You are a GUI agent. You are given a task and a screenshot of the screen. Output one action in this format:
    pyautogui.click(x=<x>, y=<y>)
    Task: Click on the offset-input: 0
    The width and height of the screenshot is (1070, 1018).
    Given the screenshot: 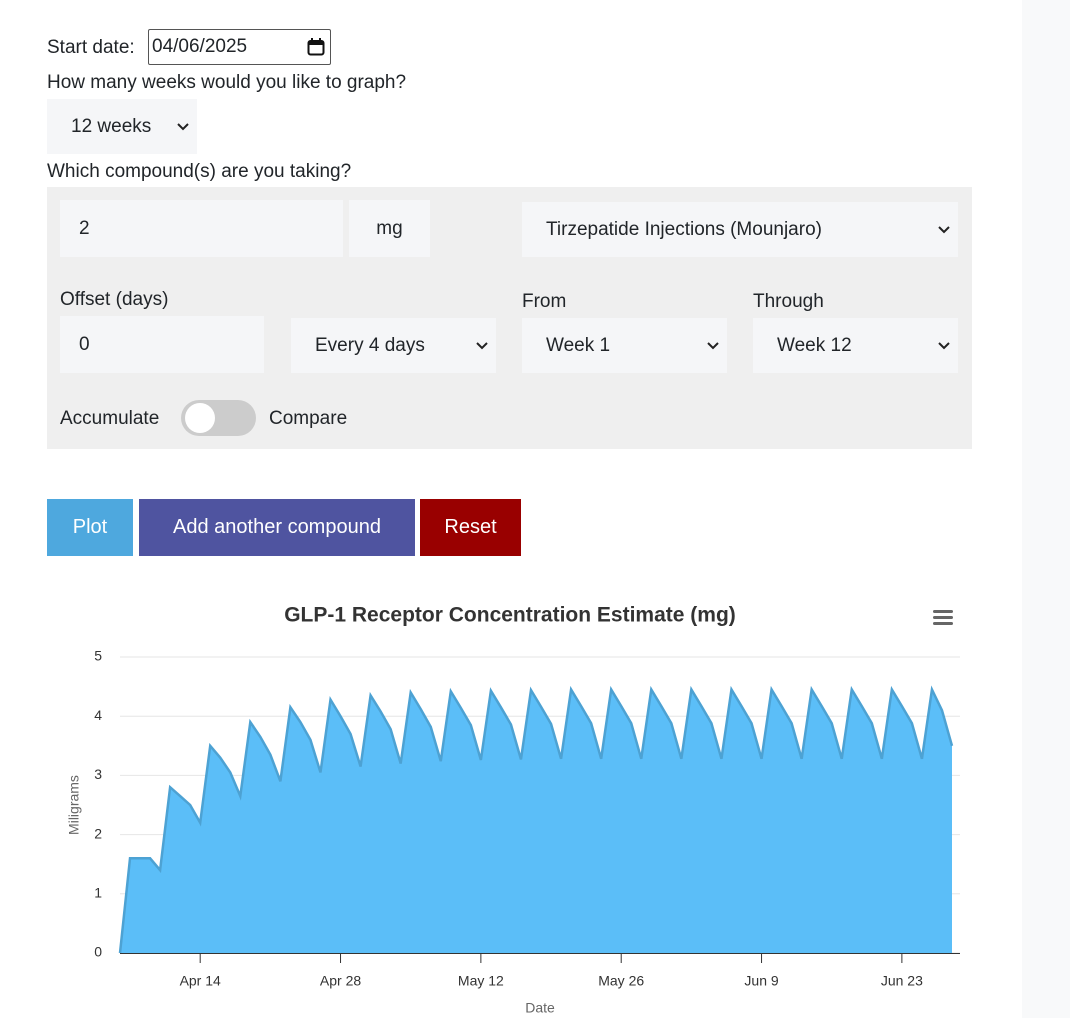 What is the action you would take?
    pyautogui.click(x=162, y=344)
    